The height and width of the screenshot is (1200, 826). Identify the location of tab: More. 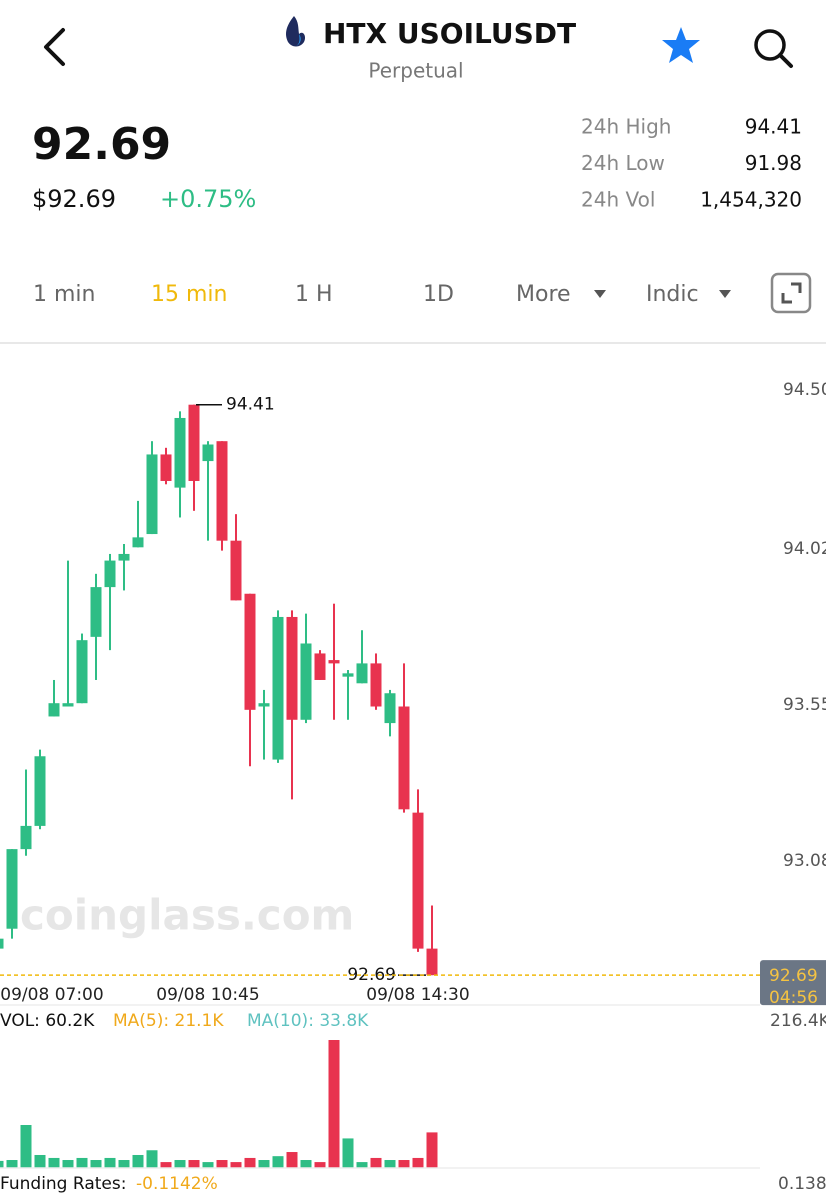
(543, 294).